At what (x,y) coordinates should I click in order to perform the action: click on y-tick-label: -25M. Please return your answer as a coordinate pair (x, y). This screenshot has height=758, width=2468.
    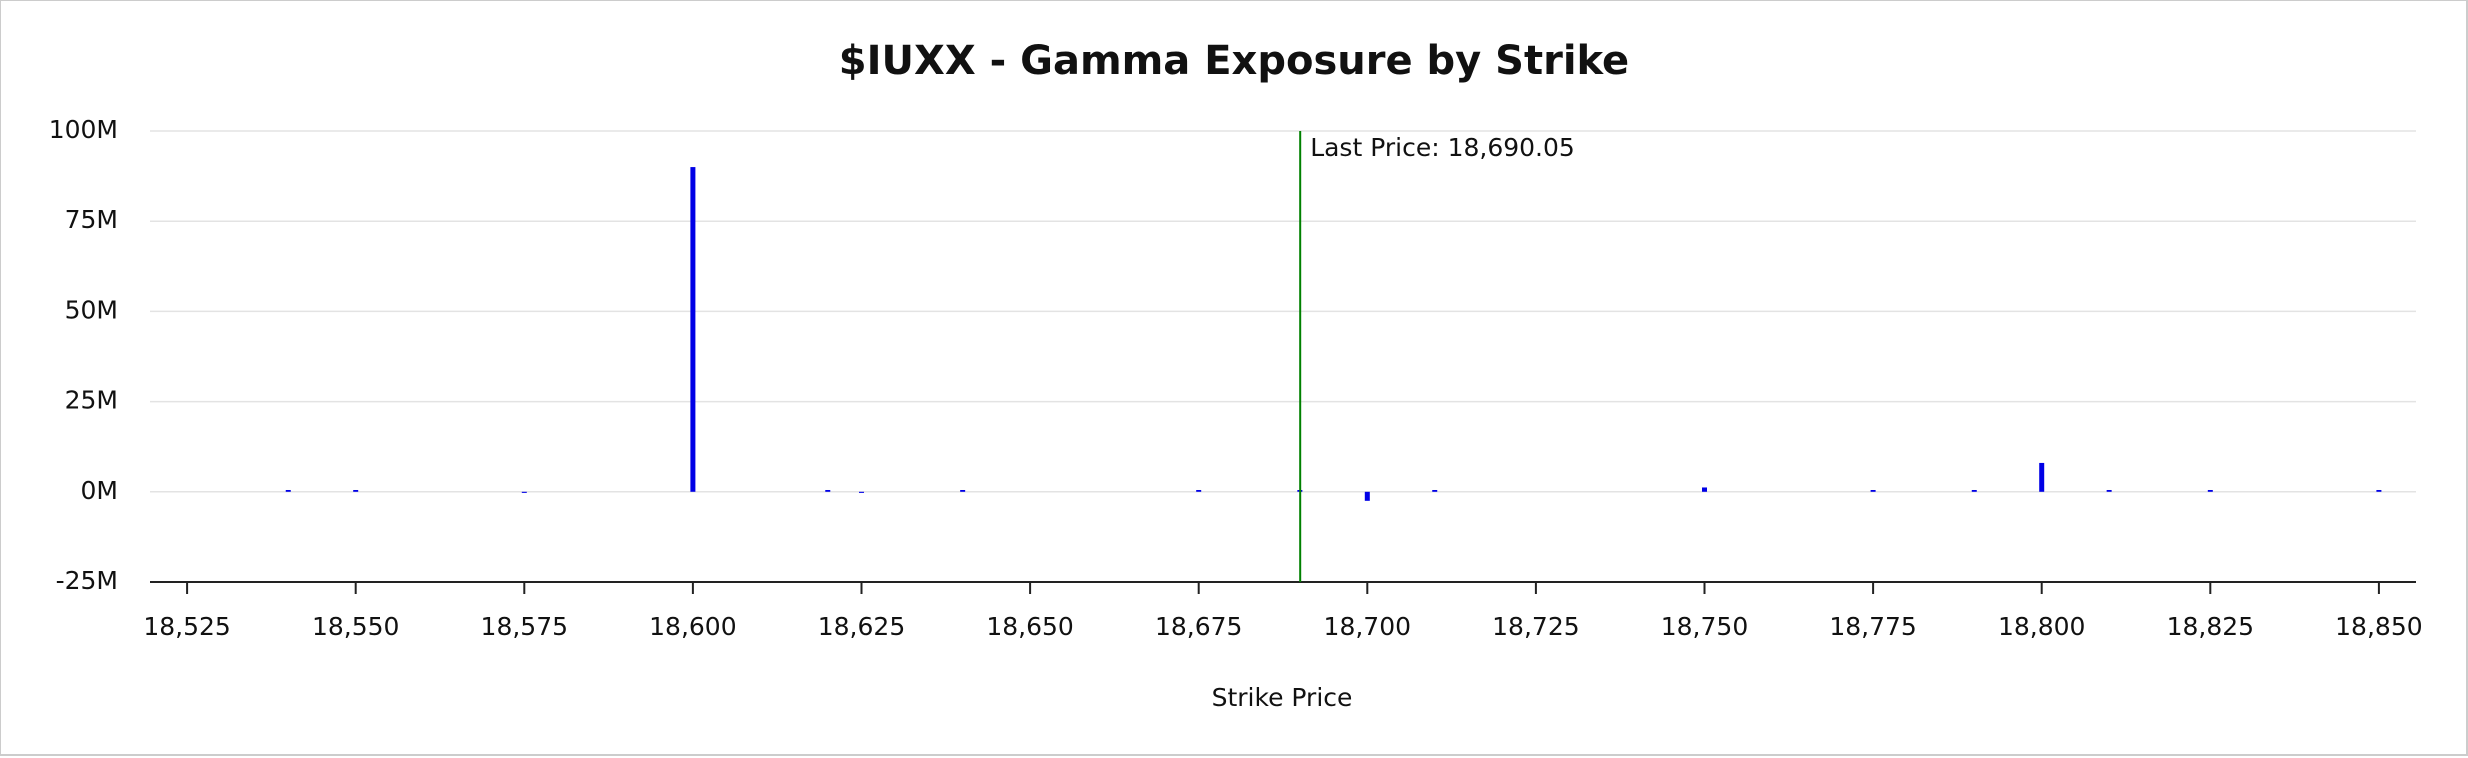
    Looking at the image, I should click on (87, 580).